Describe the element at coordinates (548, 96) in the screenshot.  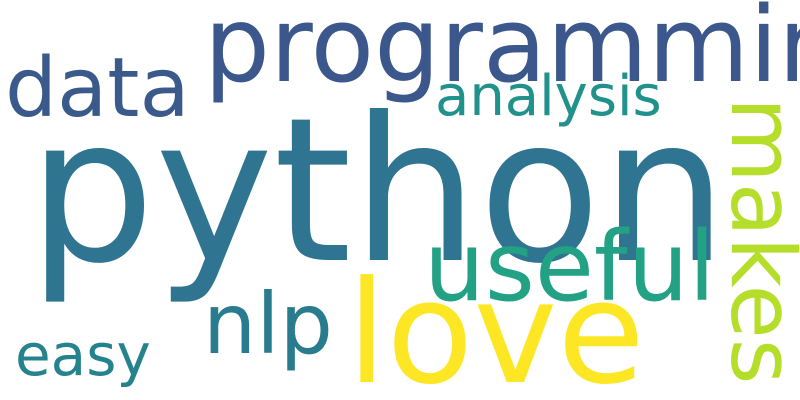
I see `word-analysis: analysis` at that location.